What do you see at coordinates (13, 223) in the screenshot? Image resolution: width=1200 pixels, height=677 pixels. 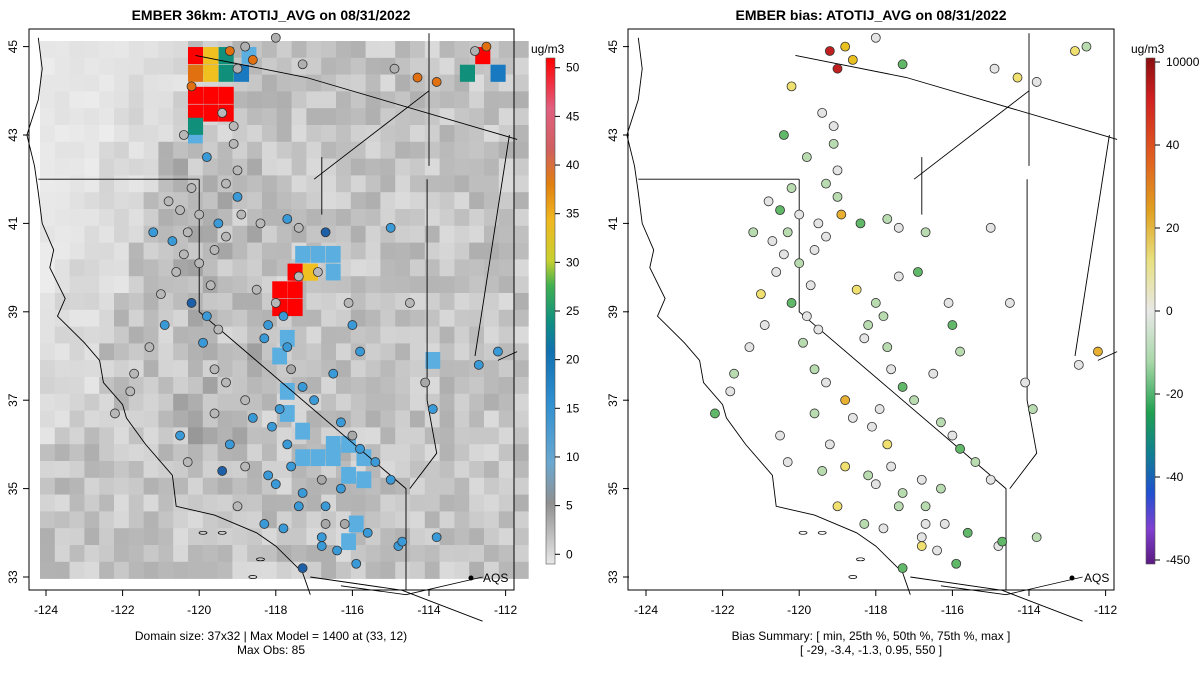 I see `y-tick-label: 41` at bounding box center [13, 223].